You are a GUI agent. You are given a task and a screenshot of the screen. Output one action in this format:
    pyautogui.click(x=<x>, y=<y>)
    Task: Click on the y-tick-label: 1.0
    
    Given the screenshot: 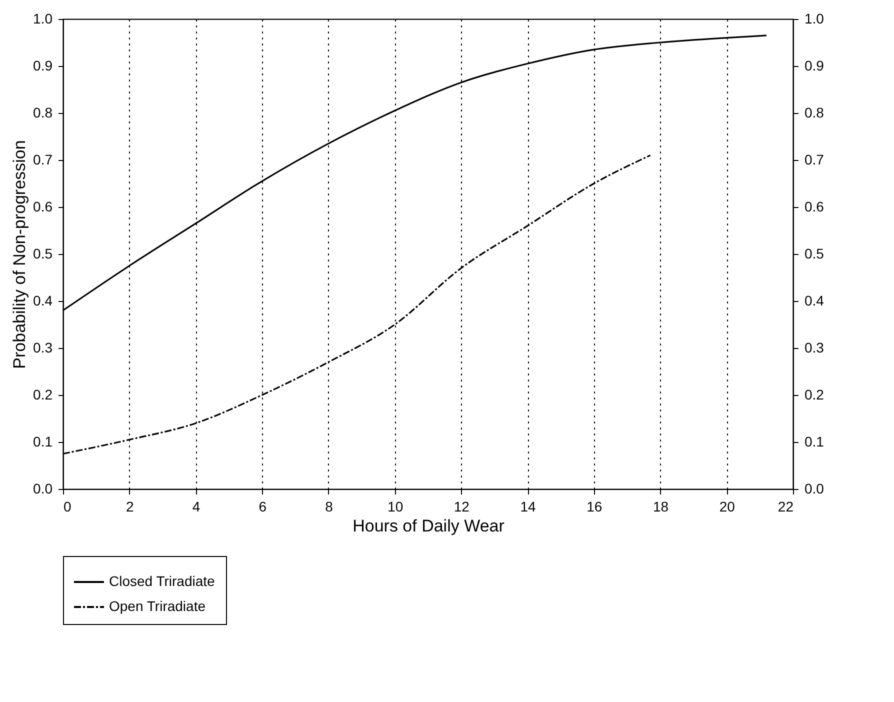 What is the action you would take?
    pyautogui.click(x=43, y=18)
    